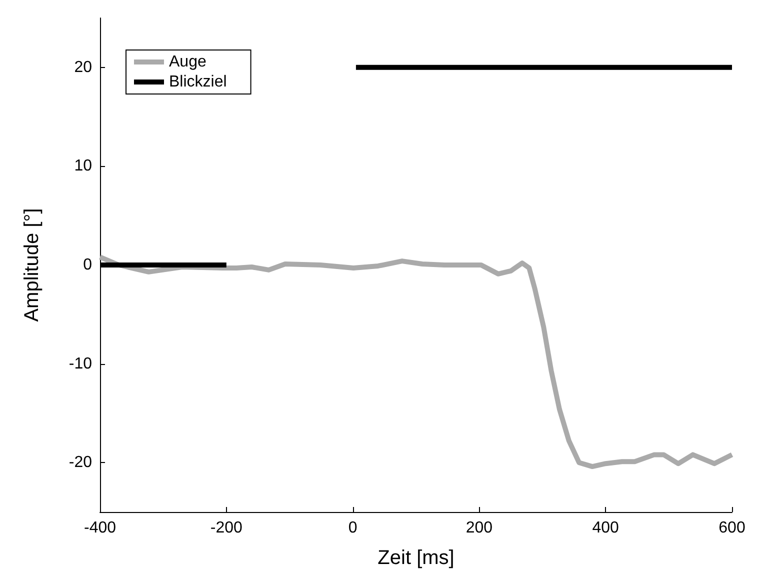 This screenshot has height=588, width=763. Describe the element at coordinates (416, 558) in the screenshot. I see `x-axis-title: Zeit [ms]` at that location.